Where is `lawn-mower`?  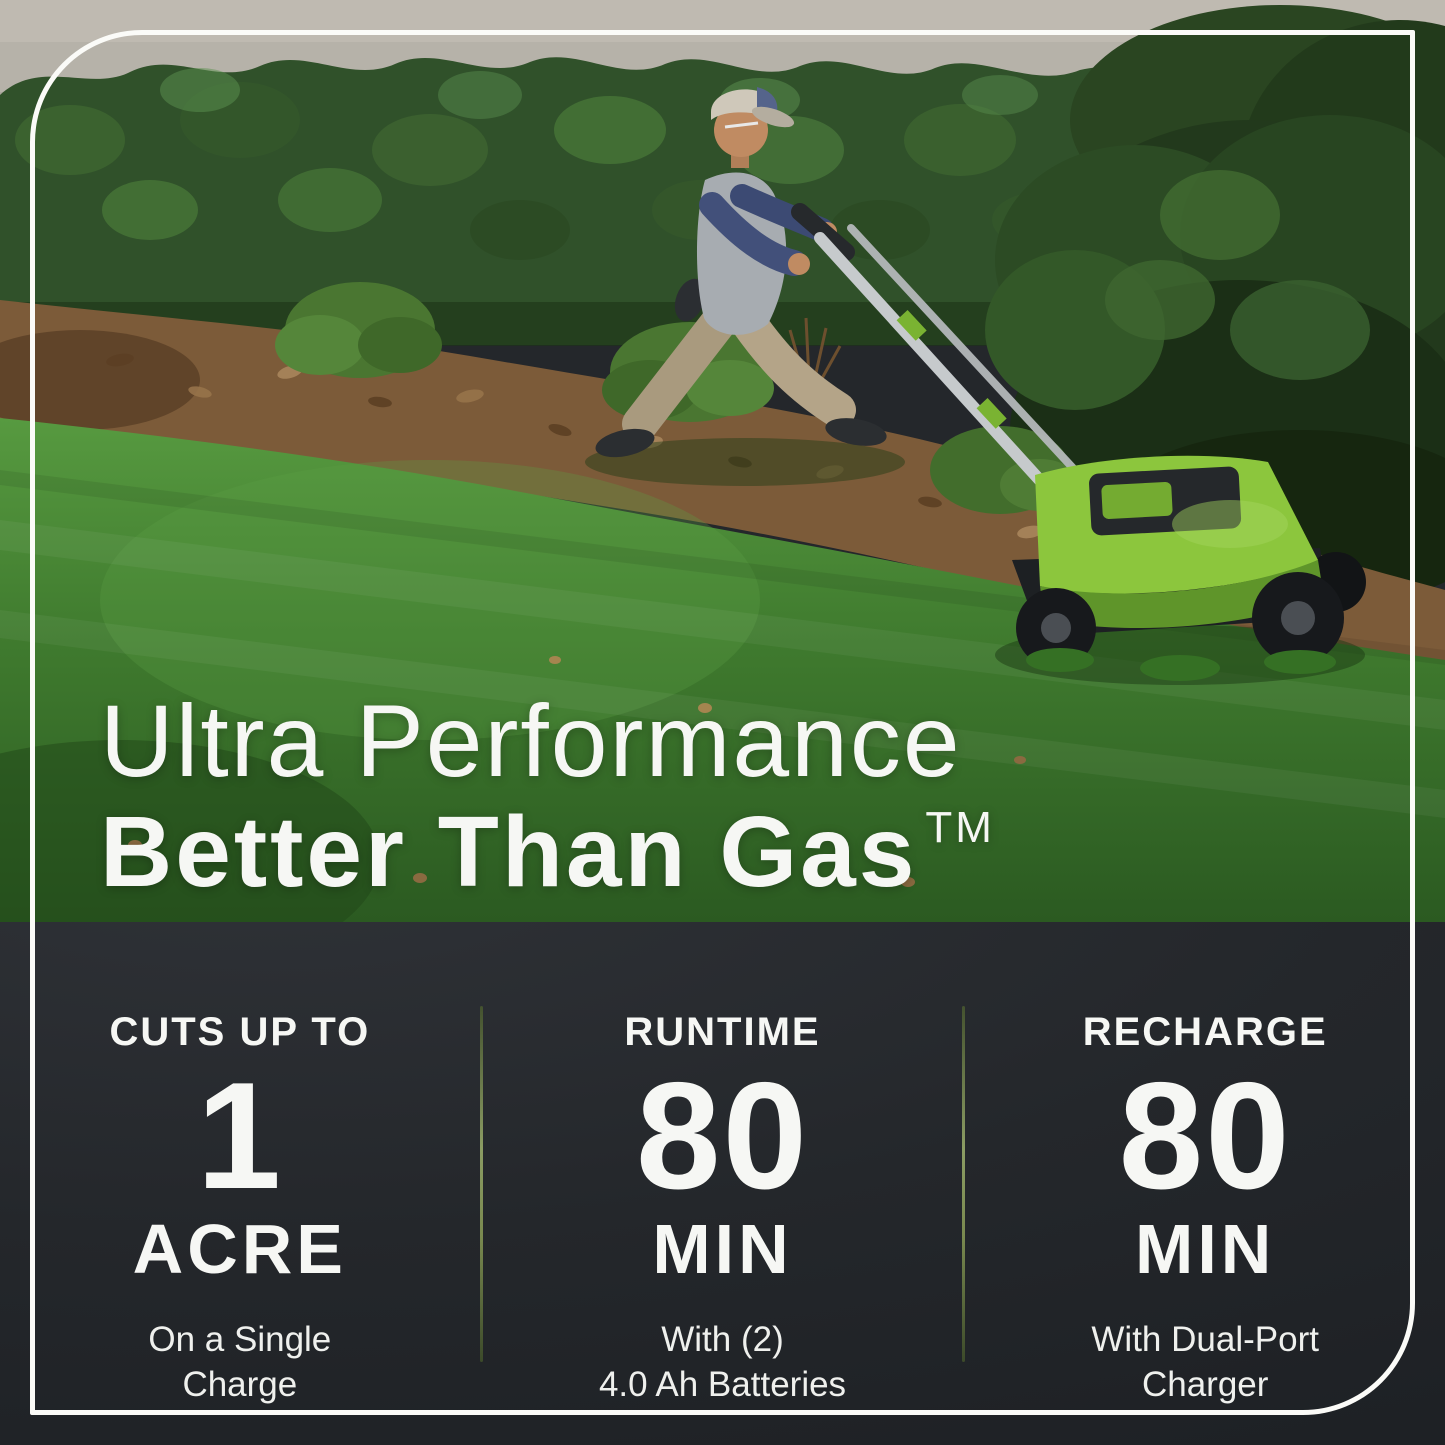
lawn-mower is located at coordinates (1078, 442).